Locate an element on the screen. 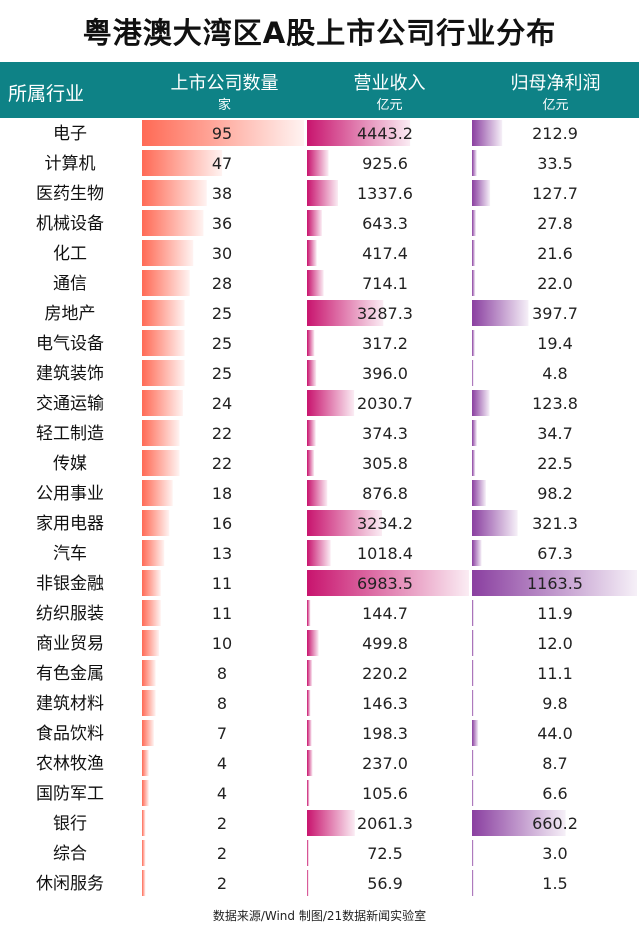 The width and height of the screenshot is (639, 932). header-profit-unit: 亿元 is located at coordinates (555, 105).